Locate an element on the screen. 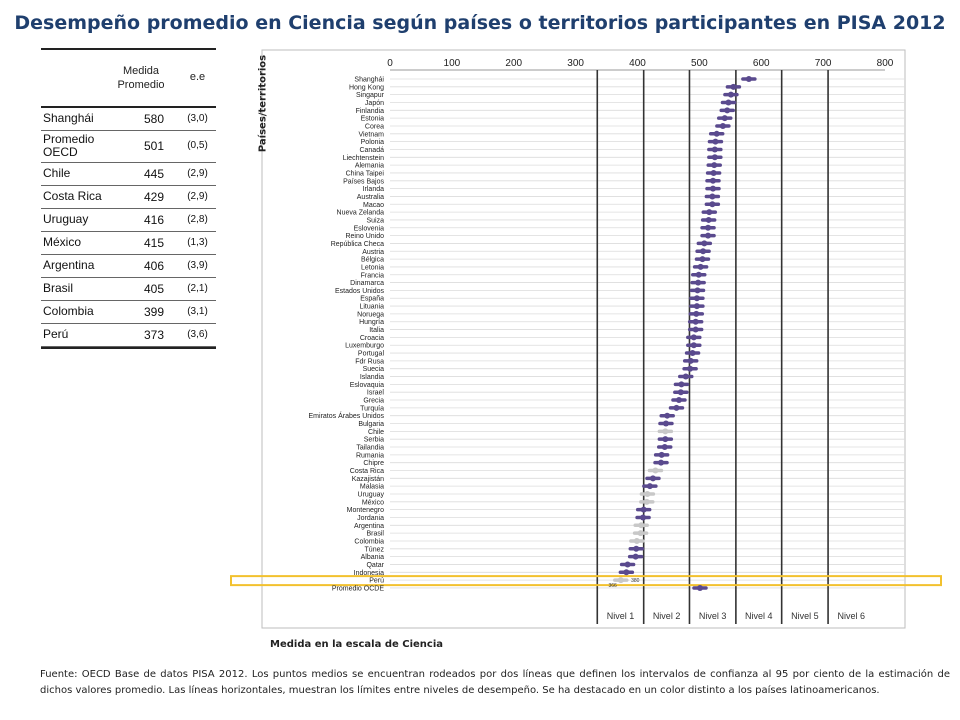 This screenshot has width=960, height=720. country-label: Singapur is located at coordinates (370, 95).